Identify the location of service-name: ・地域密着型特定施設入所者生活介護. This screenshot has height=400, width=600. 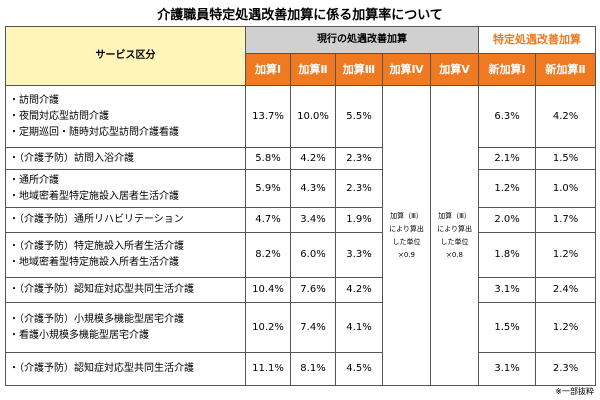
(94, 262).